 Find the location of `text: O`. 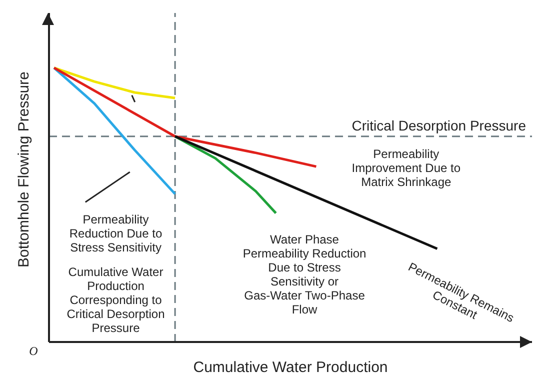

text: O is located at coordinates (33, 351).